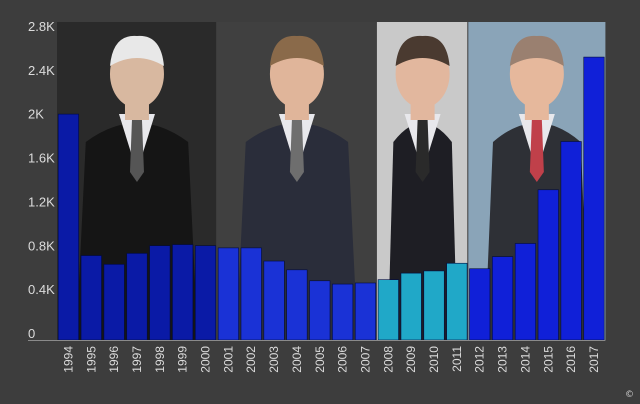  Describe the element at coordinates (297, 359) in the screenshot. I see `x-tick-label: 2004` at that location.